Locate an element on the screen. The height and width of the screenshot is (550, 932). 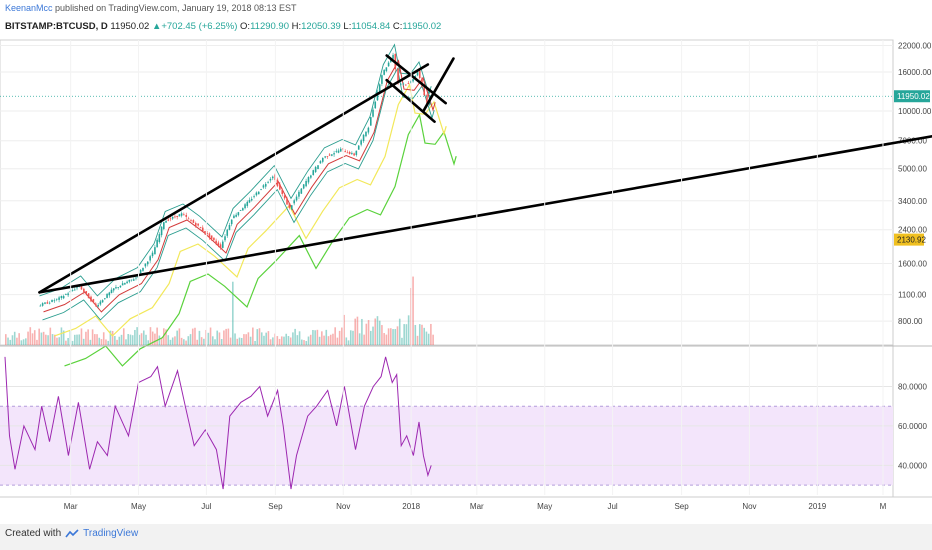
price-tick-label: 5000.00 is located at coordinates (912, 169).